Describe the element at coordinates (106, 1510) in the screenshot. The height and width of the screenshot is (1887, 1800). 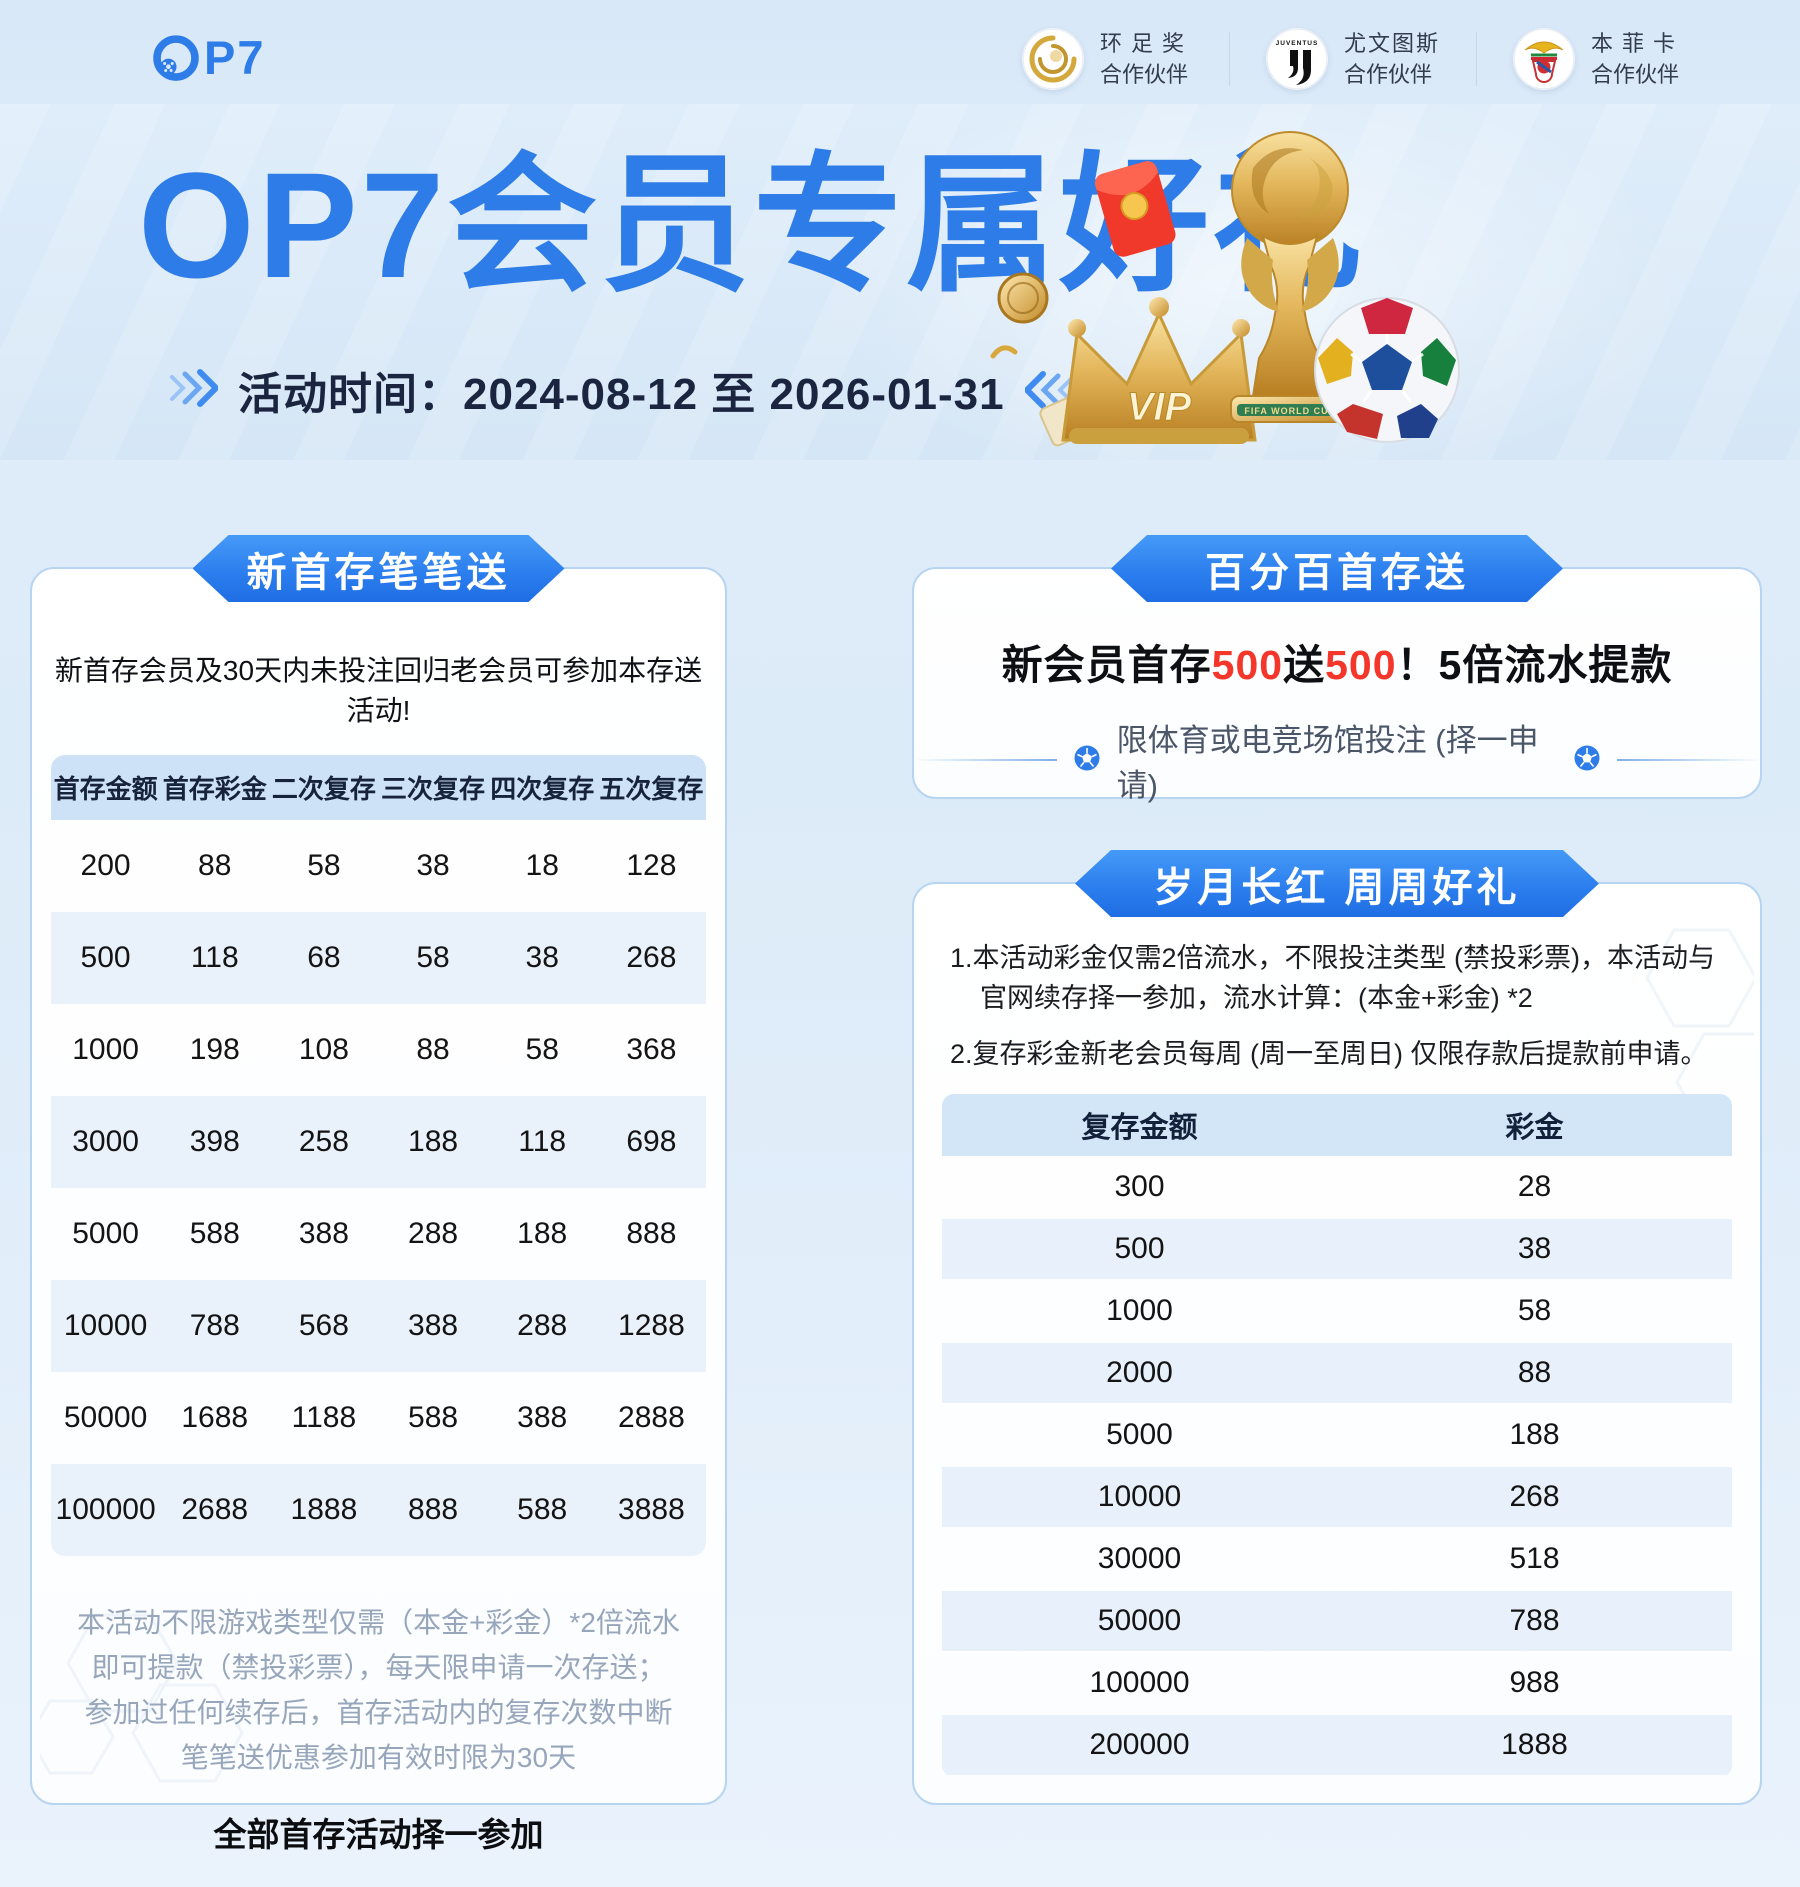
I see `cell: 100000` at that location.